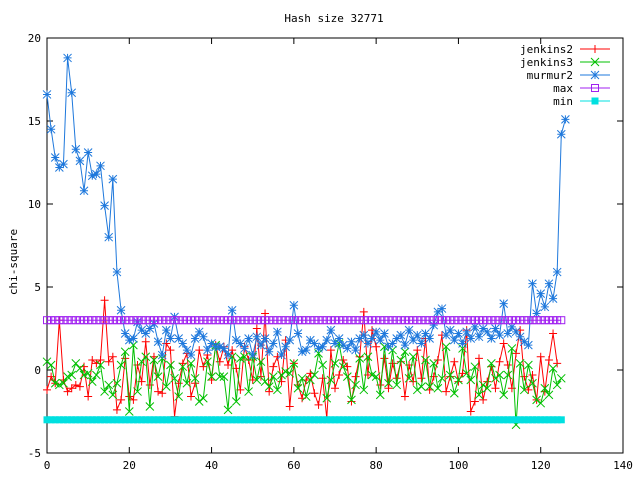 Image resolution: width=640 pixels, height=480 pixels. I want to click on y-tick-label: 10, so click(34, 204).